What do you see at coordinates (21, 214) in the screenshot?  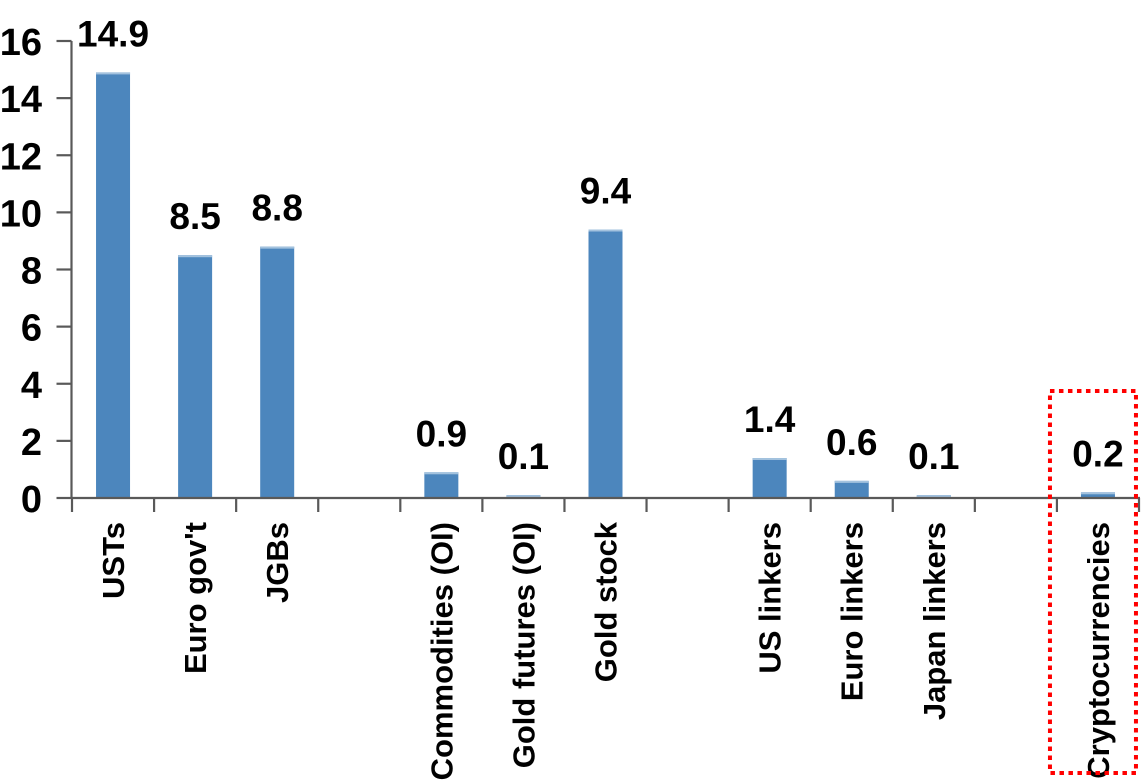 I see `y-tick-label: 10` at bounding box center [21, 214].